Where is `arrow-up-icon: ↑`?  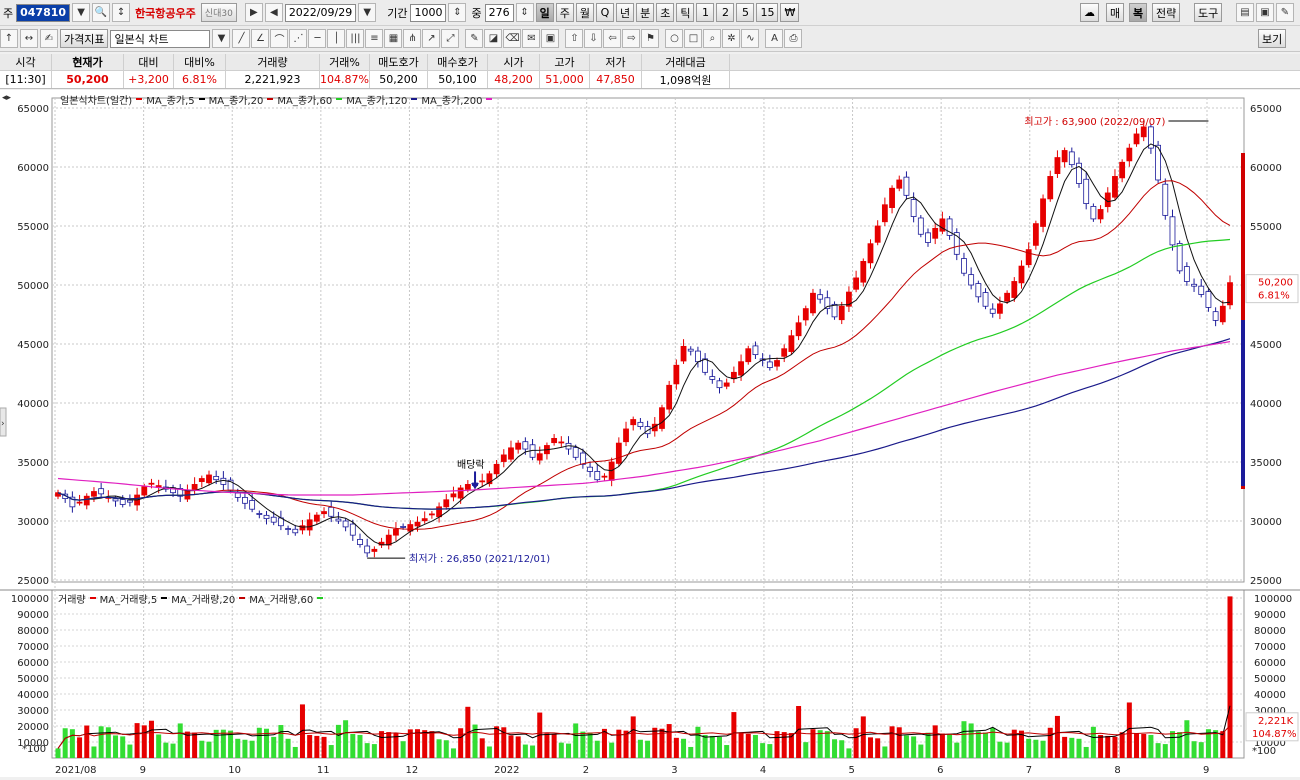 arrow-up-icon: ↑ is located at coordinates (9, 38).